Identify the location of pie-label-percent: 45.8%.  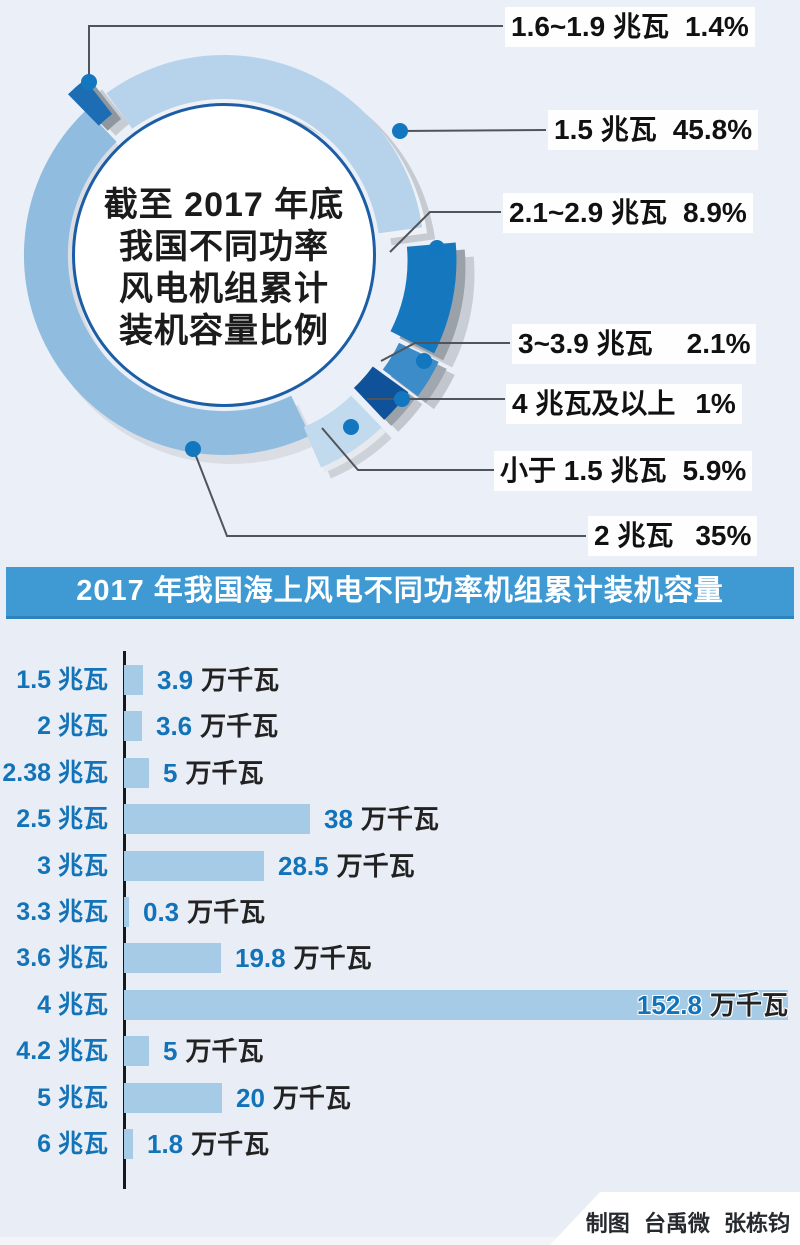
(712, 129).